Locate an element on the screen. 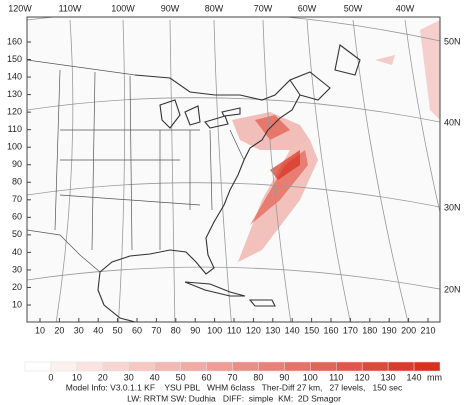 Image resolution: width=468 pixels, height=405 pixels. longitude-label: 110W is located at coordinates (70, 8).